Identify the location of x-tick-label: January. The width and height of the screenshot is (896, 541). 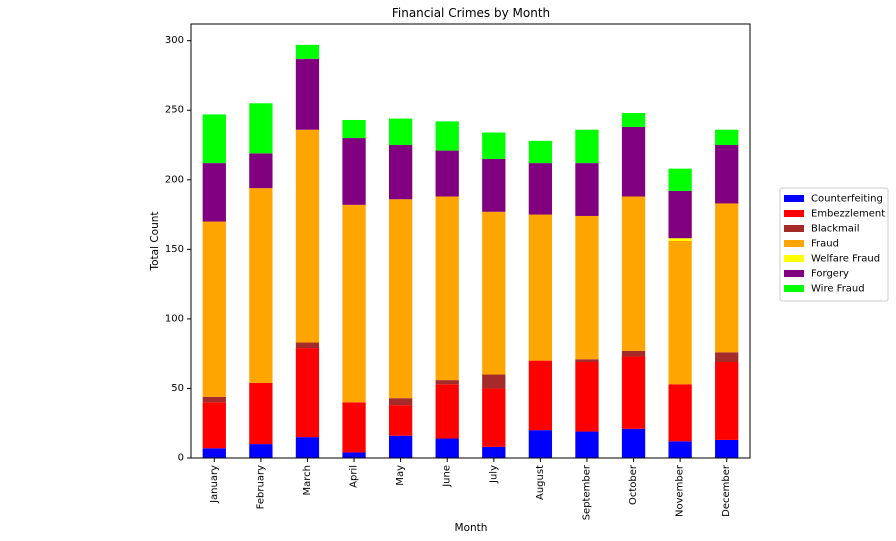
(214, 484).